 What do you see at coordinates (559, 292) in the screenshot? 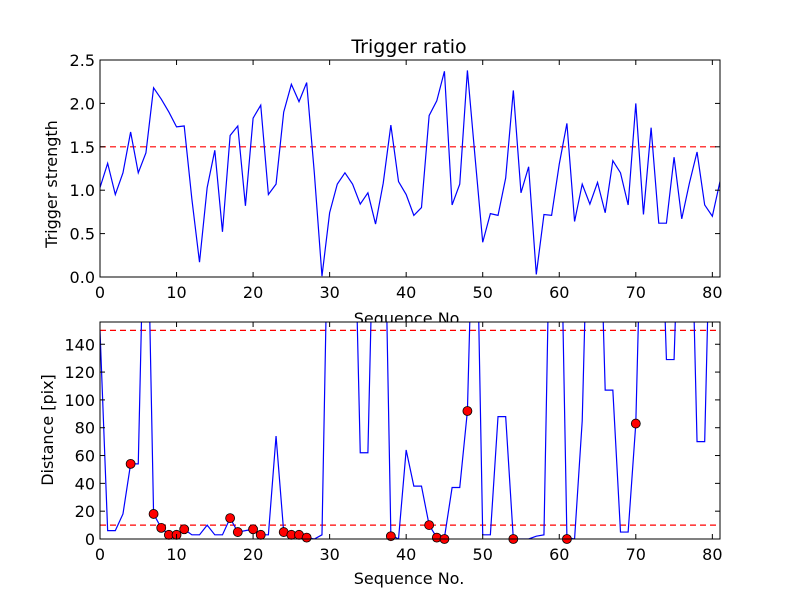
I see `x-tick-label-top-6: 60` at bounding box center [559, 292].